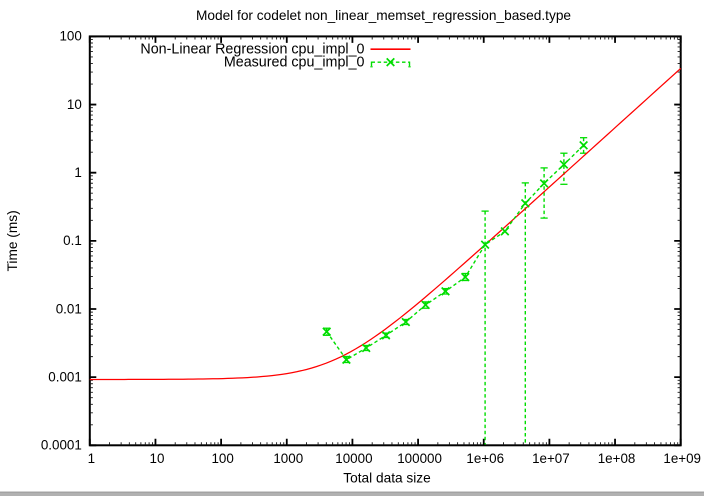 This screenshot has width=704, height=496. I want to click on svg-text: 0.0001, so click(61, 445).